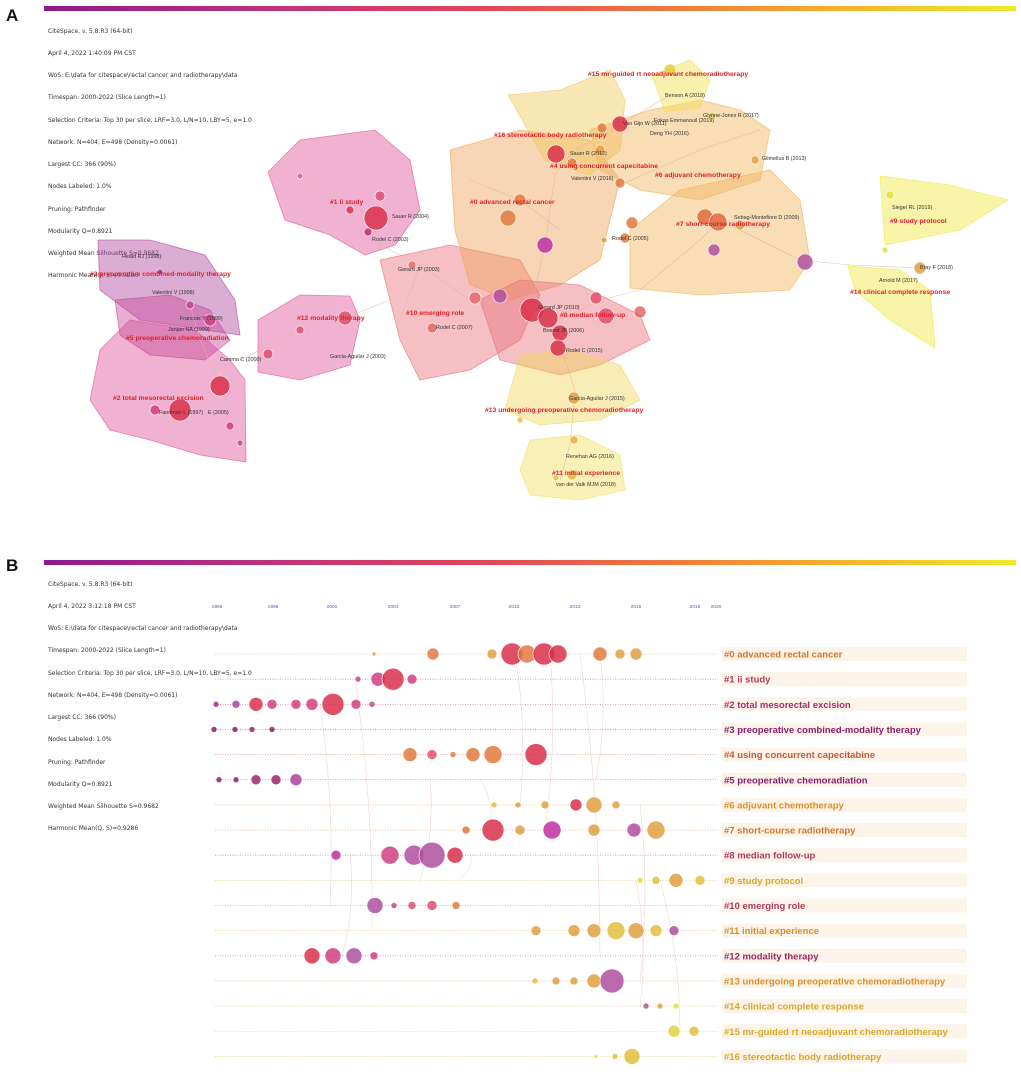  What do you see at coordinates (763, 881) in the screenshot?
I see `timeline-cluster-label: #9 study protocol` at bounding box center [763, 881].